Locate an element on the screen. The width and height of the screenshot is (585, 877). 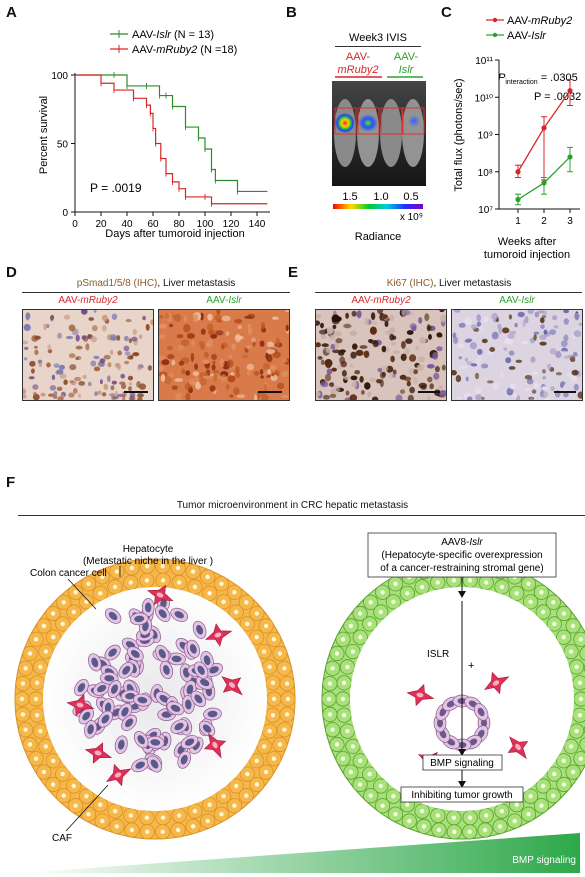
psmad-title: pSmad1/5/8 (IHC), Liver metastasis is located at coordinates (156, 283).